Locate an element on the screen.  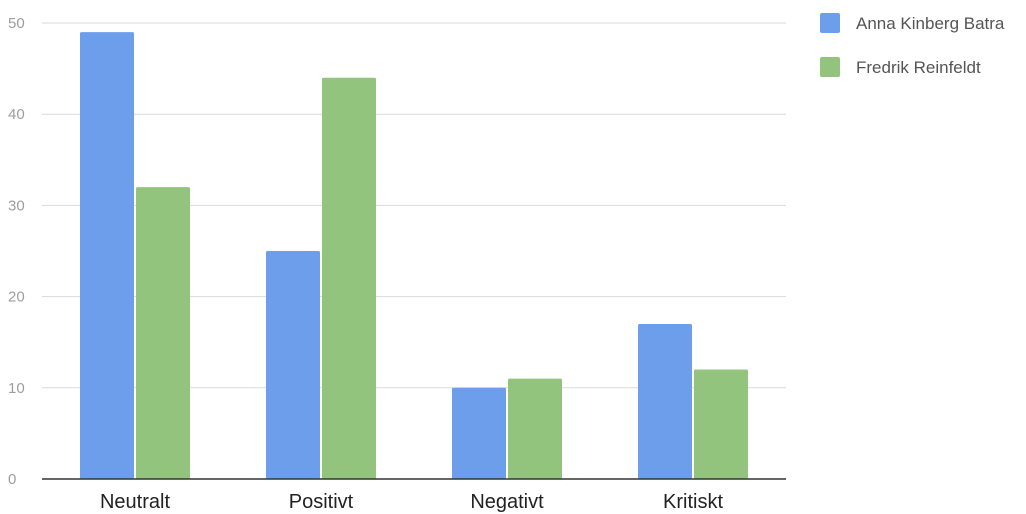
x-category-label: Kritiskt is located at coordinates (693, 502).